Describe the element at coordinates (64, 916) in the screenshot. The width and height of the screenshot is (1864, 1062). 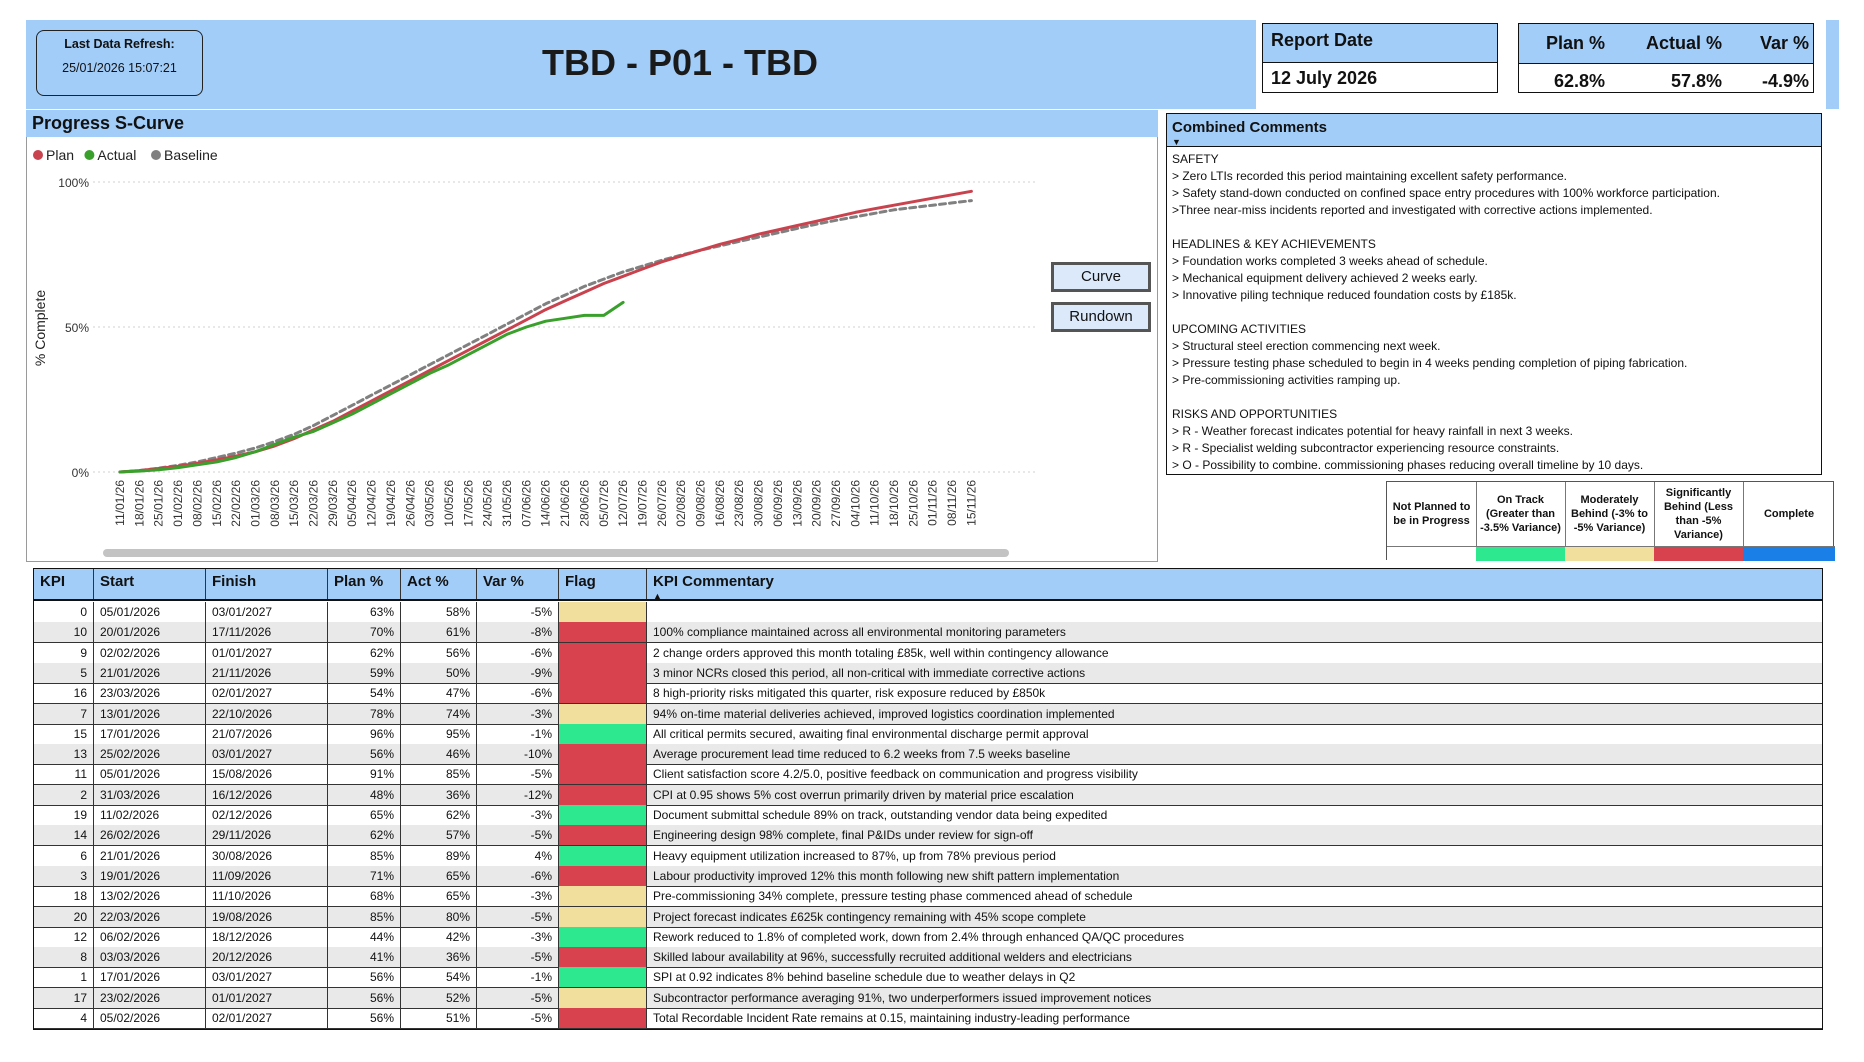
I see `cell-kpi: 20` at that location.